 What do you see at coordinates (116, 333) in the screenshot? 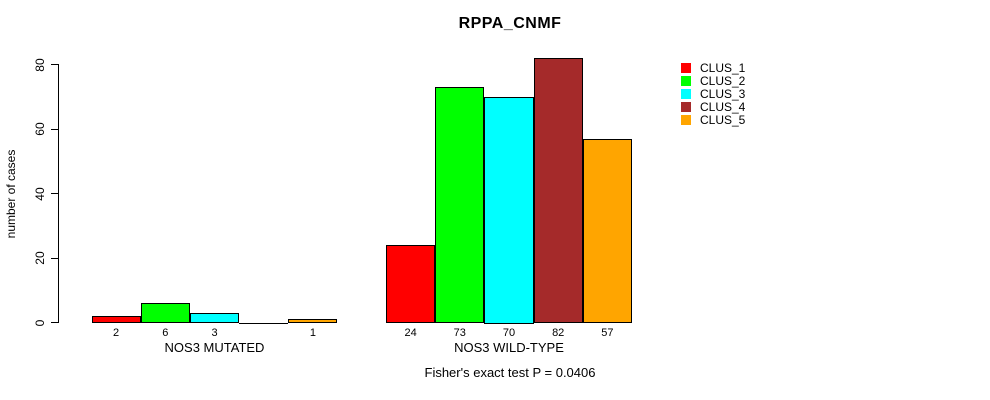
I see `bar-value-label: 2` at bounding box center [116, 333].